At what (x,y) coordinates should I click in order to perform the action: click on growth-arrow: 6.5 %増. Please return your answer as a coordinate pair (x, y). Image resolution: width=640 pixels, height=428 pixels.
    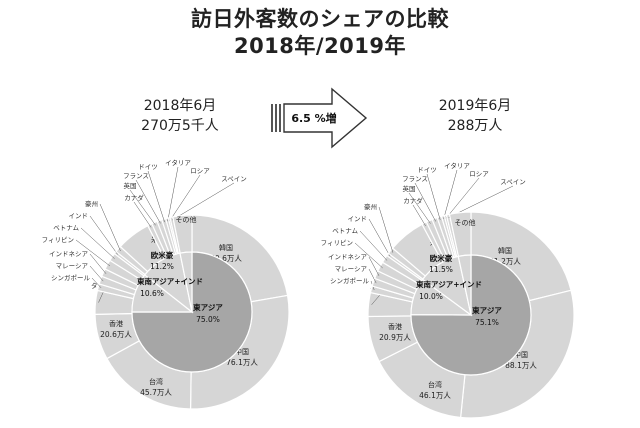
    Looking at the image, I should click on (319, 118).